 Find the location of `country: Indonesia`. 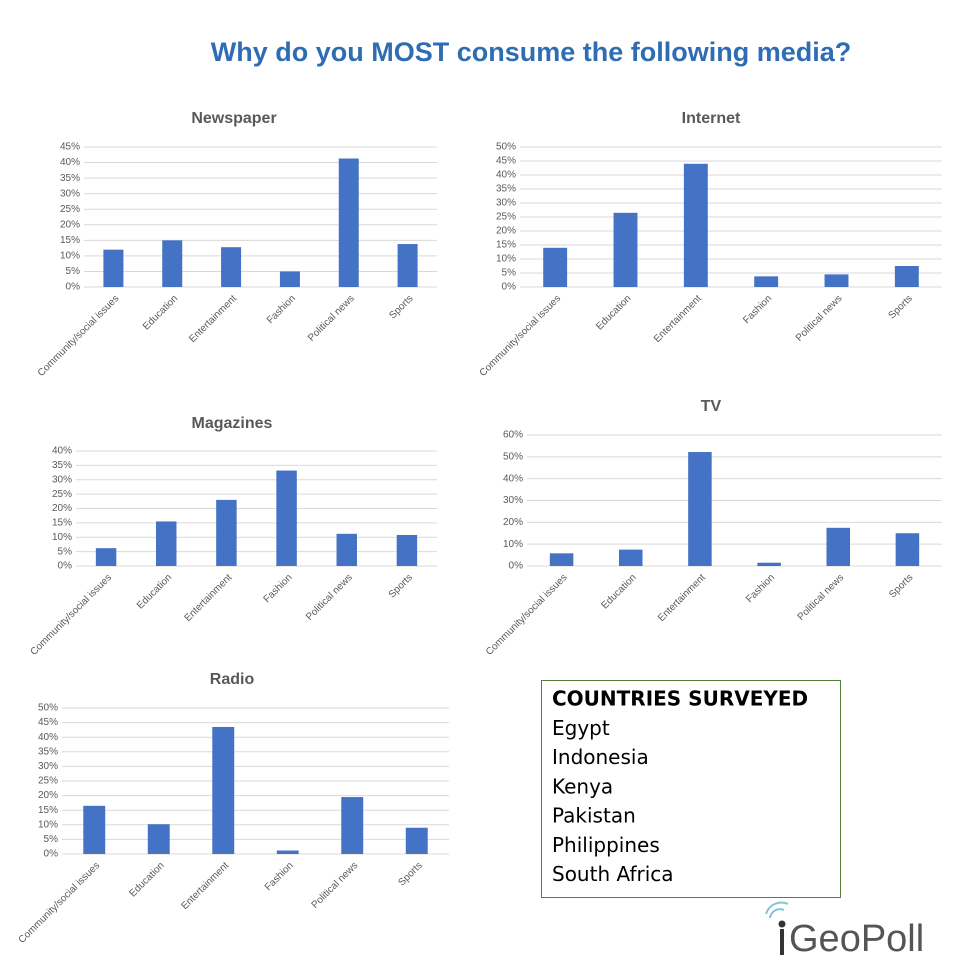

country: Indonesia is located at coordinates (600, 757).